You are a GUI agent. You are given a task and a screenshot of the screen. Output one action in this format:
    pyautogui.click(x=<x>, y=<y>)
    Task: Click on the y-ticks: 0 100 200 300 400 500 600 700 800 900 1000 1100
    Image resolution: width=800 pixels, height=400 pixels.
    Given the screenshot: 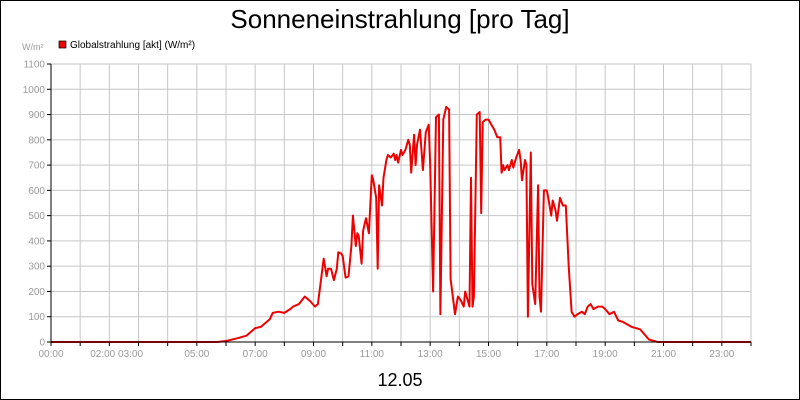 What is the action you would take?
    pyautogui.click(x=37, y=204)
    